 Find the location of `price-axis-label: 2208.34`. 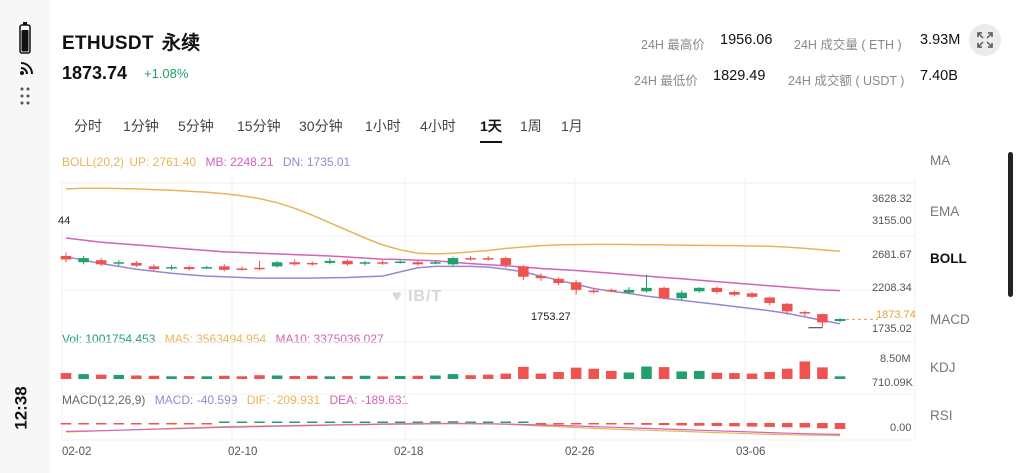

price-axis-label: 2208.34 is located at coordinates (892, 288).